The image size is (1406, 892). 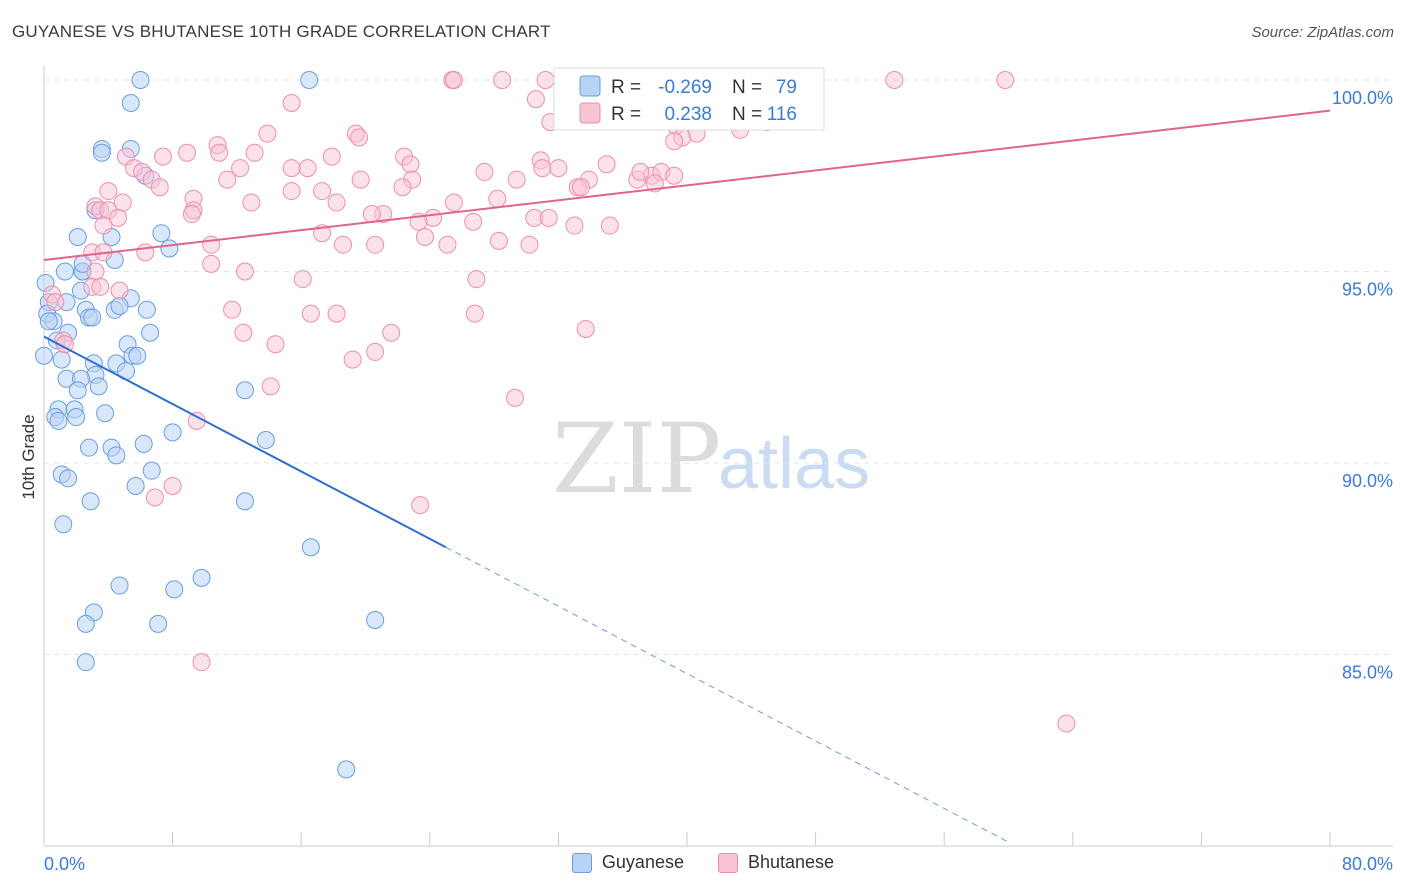 What do you see at coordinates (727, 694) in the screenshot?
I see `guyanese-trend-extrapolation` at bounding box center [727, 694].